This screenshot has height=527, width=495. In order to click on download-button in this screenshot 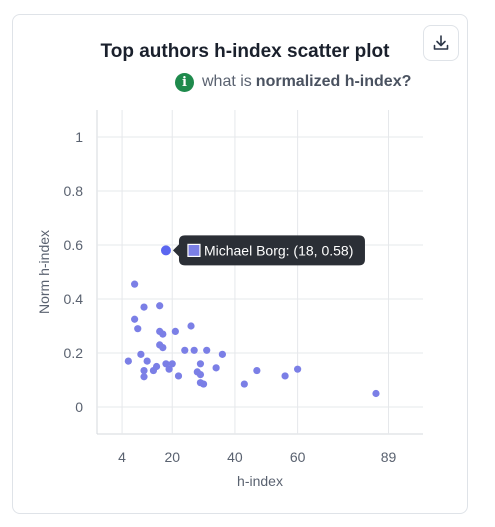, I will do `click(441, 43)`.